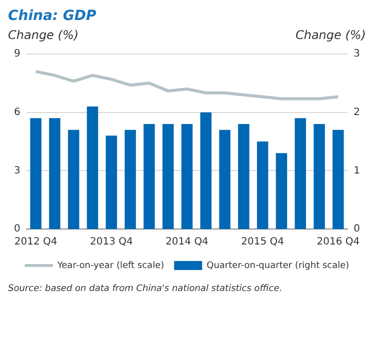  What do you see at coordinates (187, 242) in the screenshot?
I see `x-tick-label: 2014 Q4` at bounding box center [187, 242].